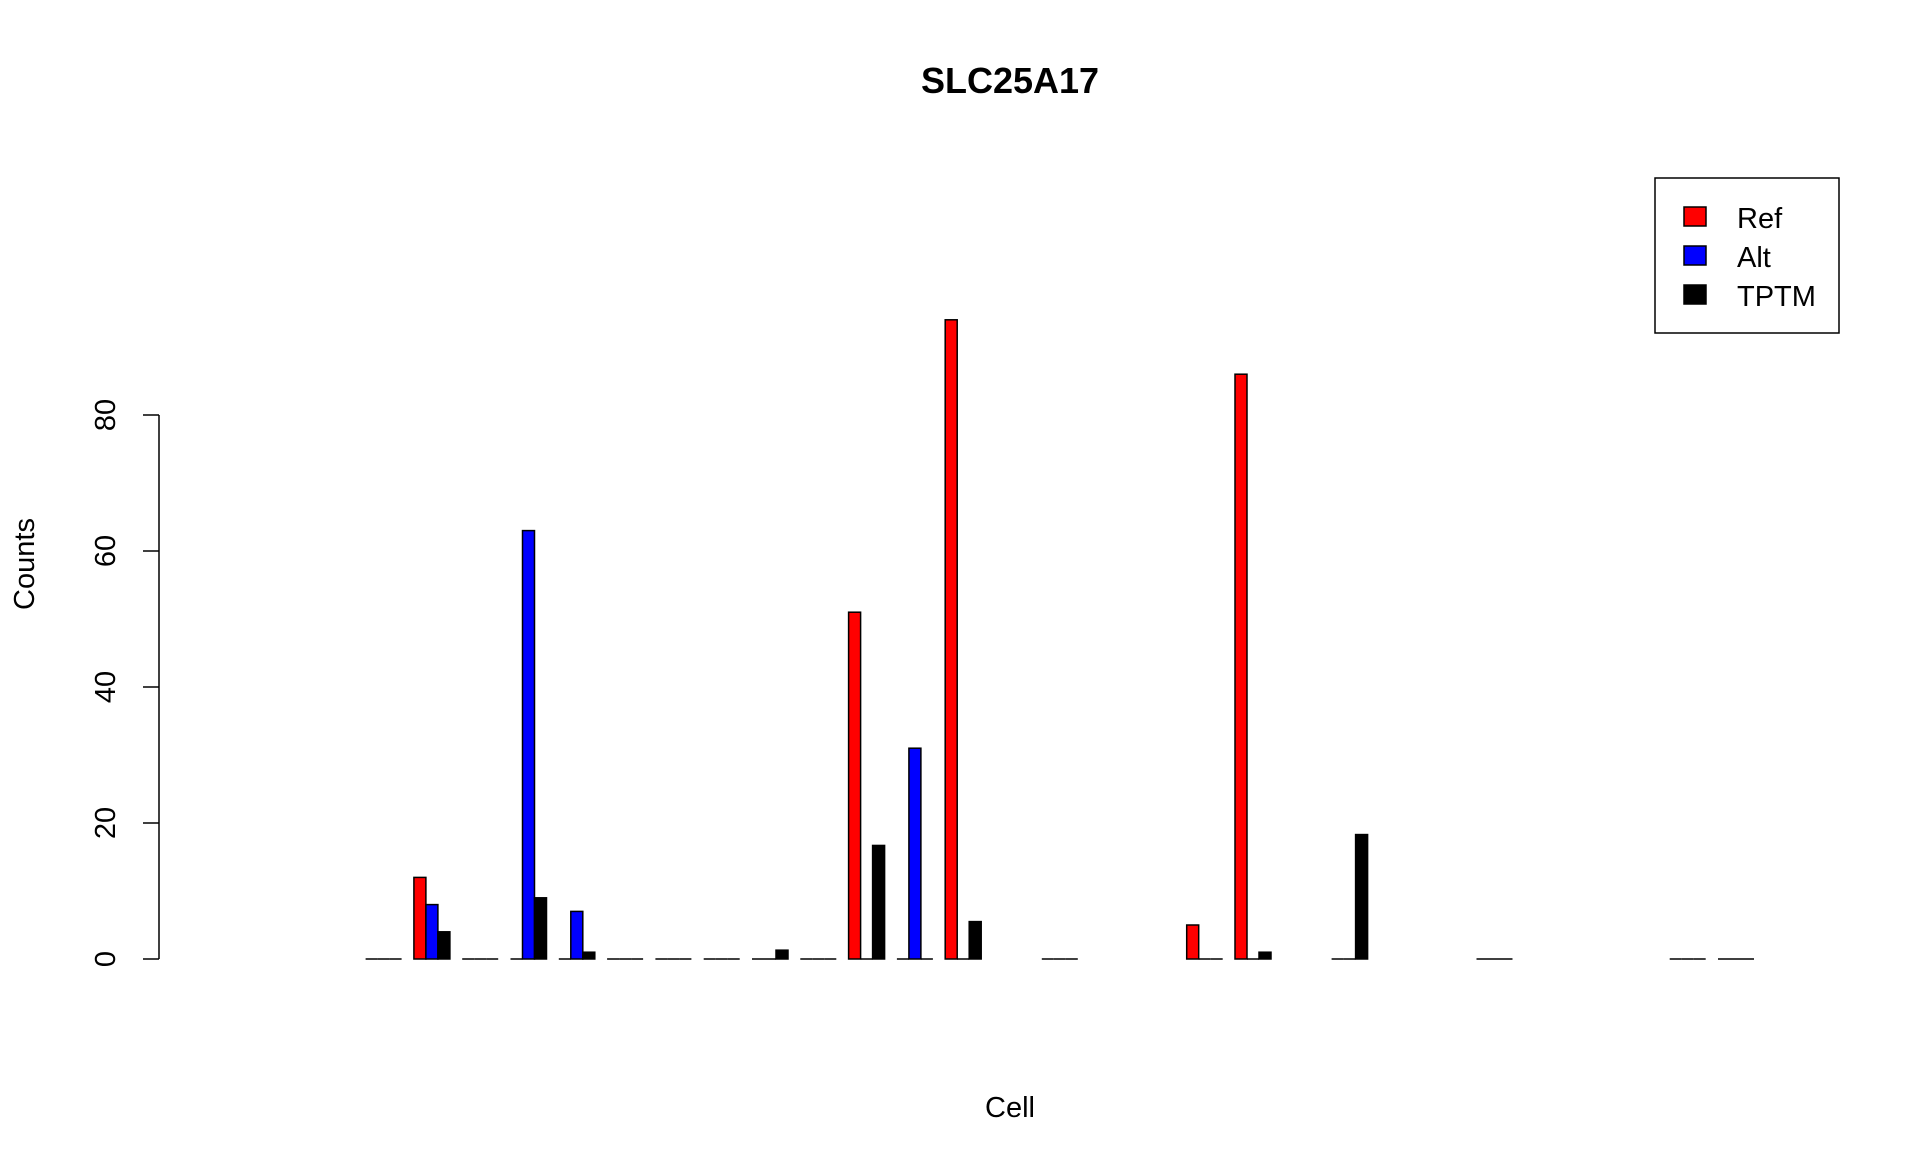 The height and width of the screenshot is (1152, 1920). I want to click on chart-title: SLC25A17, so click(1010, 80).